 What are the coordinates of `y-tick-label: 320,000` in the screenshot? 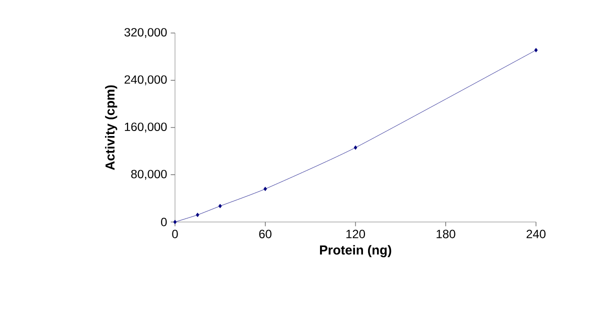 It's located at (145, 33).